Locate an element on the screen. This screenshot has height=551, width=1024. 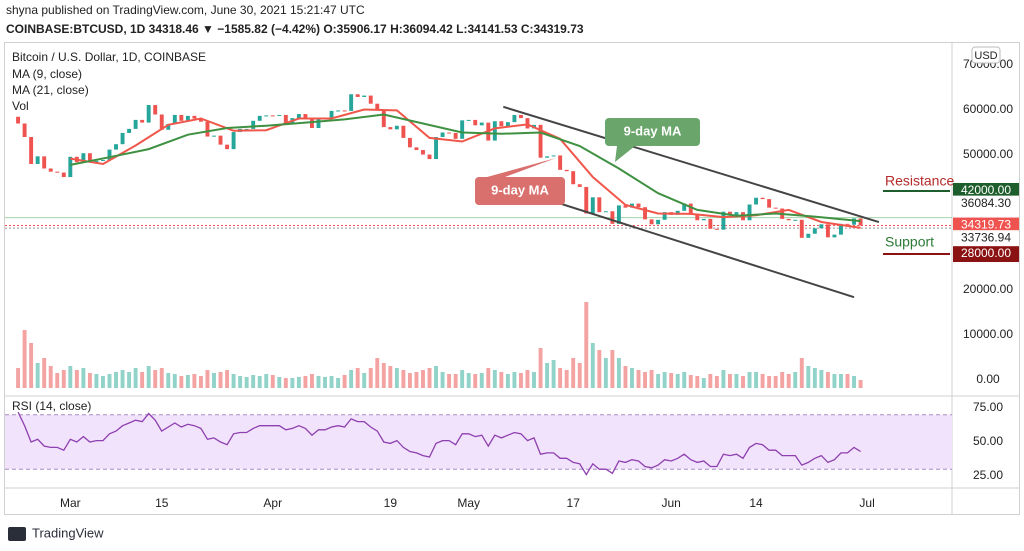
level-tag is located at coordinates (986, 190).